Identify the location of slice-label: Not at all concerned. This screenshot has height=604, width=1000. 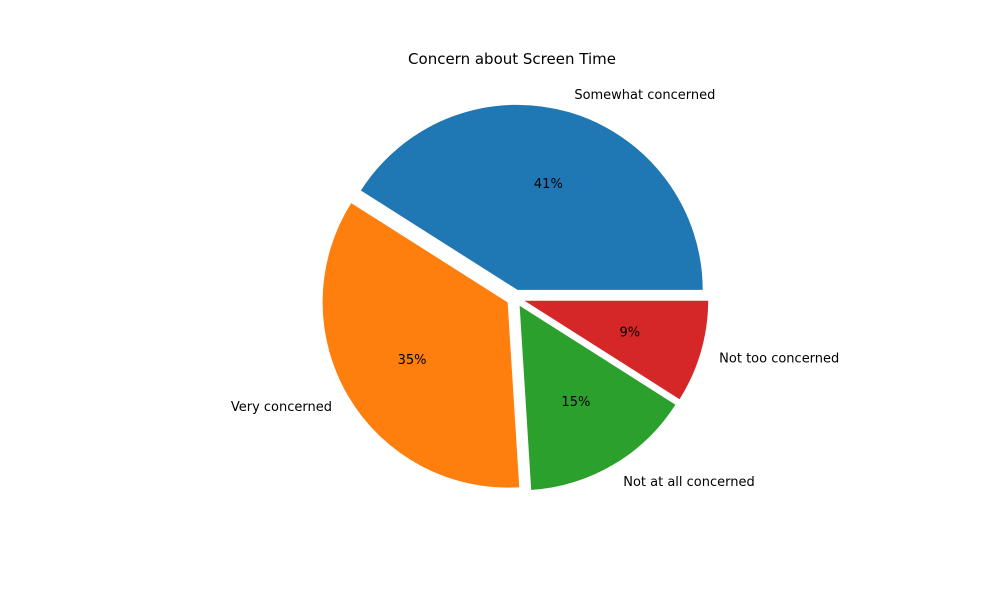
(689, 482).